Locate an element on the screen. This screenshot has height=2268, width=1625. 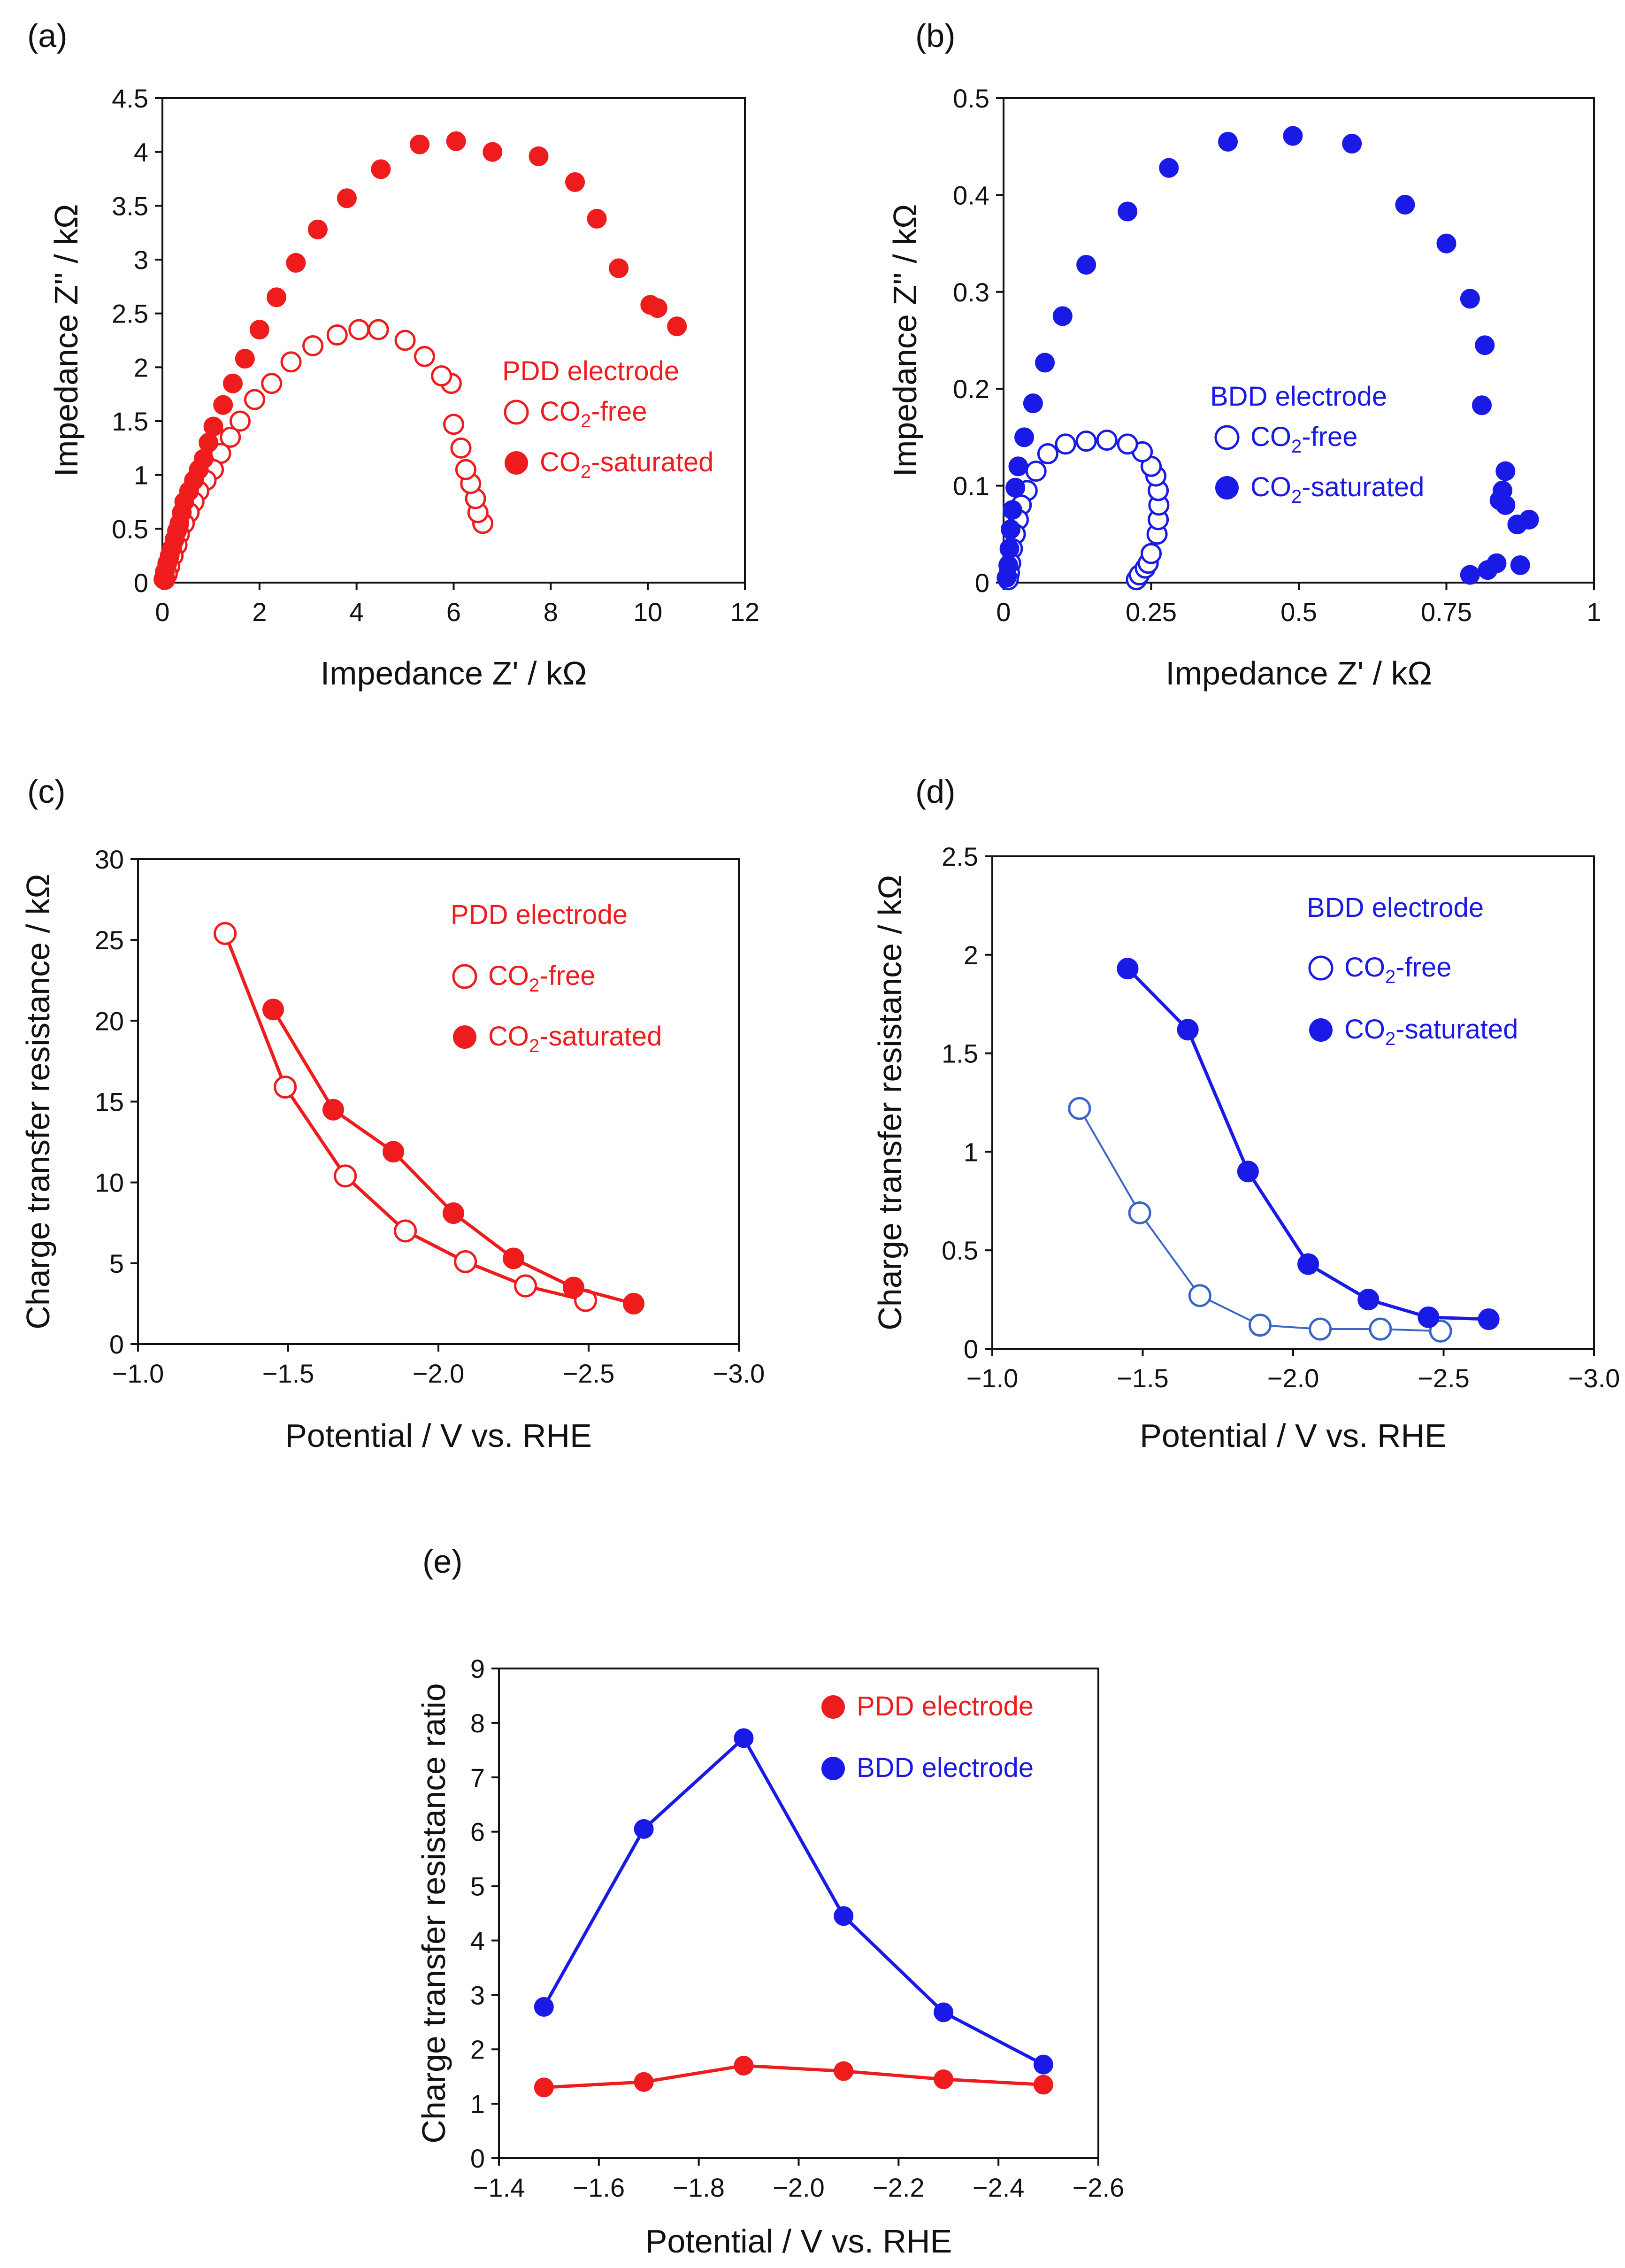
y-tick-label: 1 is located at coordinates (477, 2104).